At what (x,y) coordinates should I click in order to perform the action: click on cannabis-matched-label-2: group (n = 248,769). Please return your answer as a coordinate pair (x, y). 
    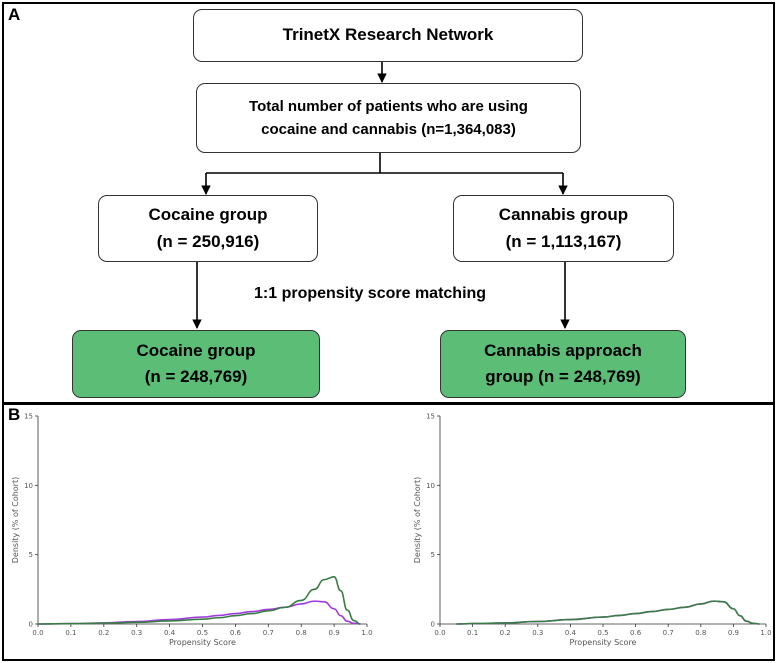
    Looking at the image, I should click on (563, 376).